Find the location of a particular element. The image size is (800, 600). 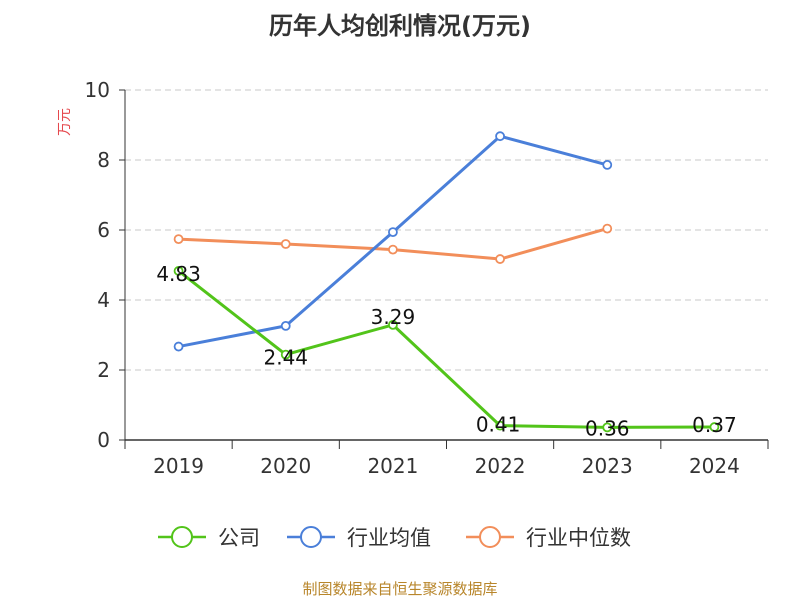

x-tick-label: 2023 is located at coordinates (607, 466).